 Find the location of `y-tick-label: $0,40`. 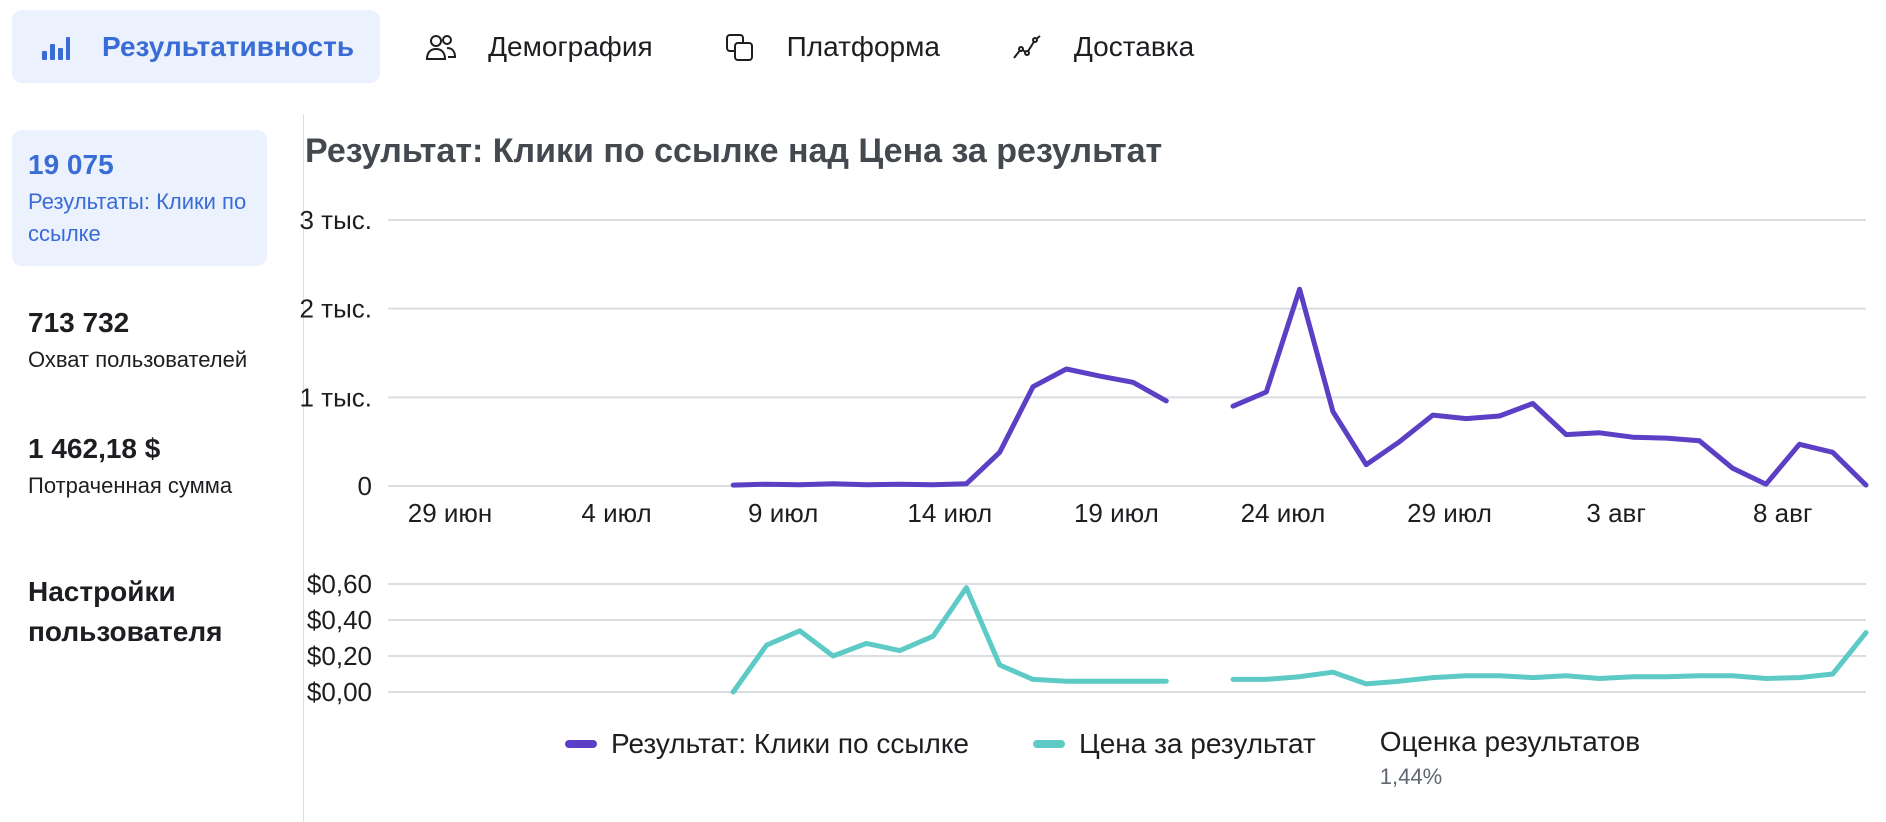

y-tick-label: $0,40 is located at coordinates (339, 620).